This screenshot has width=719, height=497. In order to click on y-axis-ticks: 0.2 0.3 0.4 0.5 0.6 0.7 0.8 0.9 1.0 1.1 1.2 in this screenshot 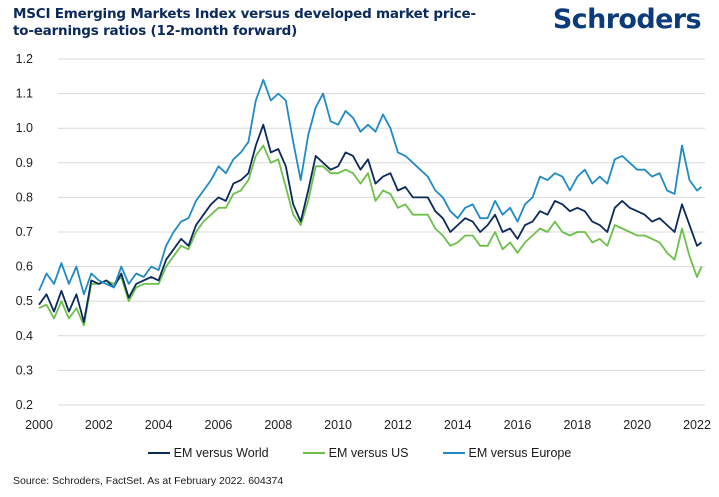, I will do `click(24, 232)`.